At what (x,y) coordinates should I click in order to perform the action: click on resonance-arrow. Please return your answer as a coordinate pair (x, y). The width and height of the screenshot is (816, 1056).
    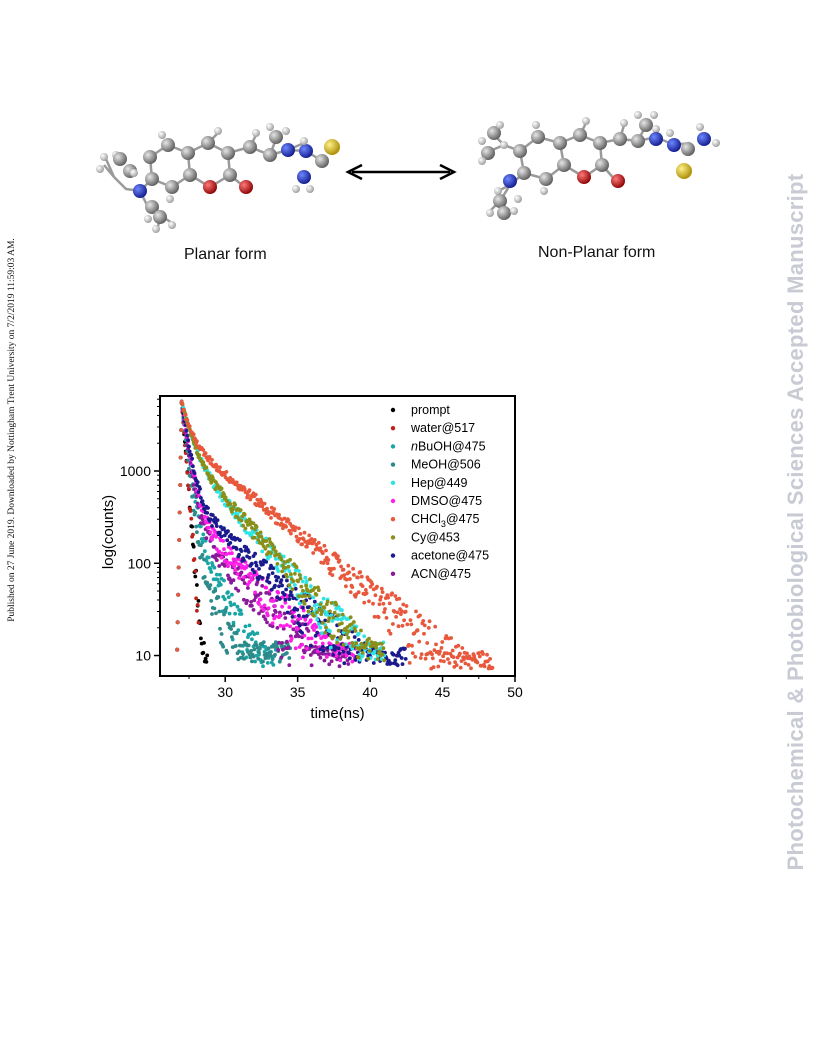
    Looking at the image, I should click on (401, 172).